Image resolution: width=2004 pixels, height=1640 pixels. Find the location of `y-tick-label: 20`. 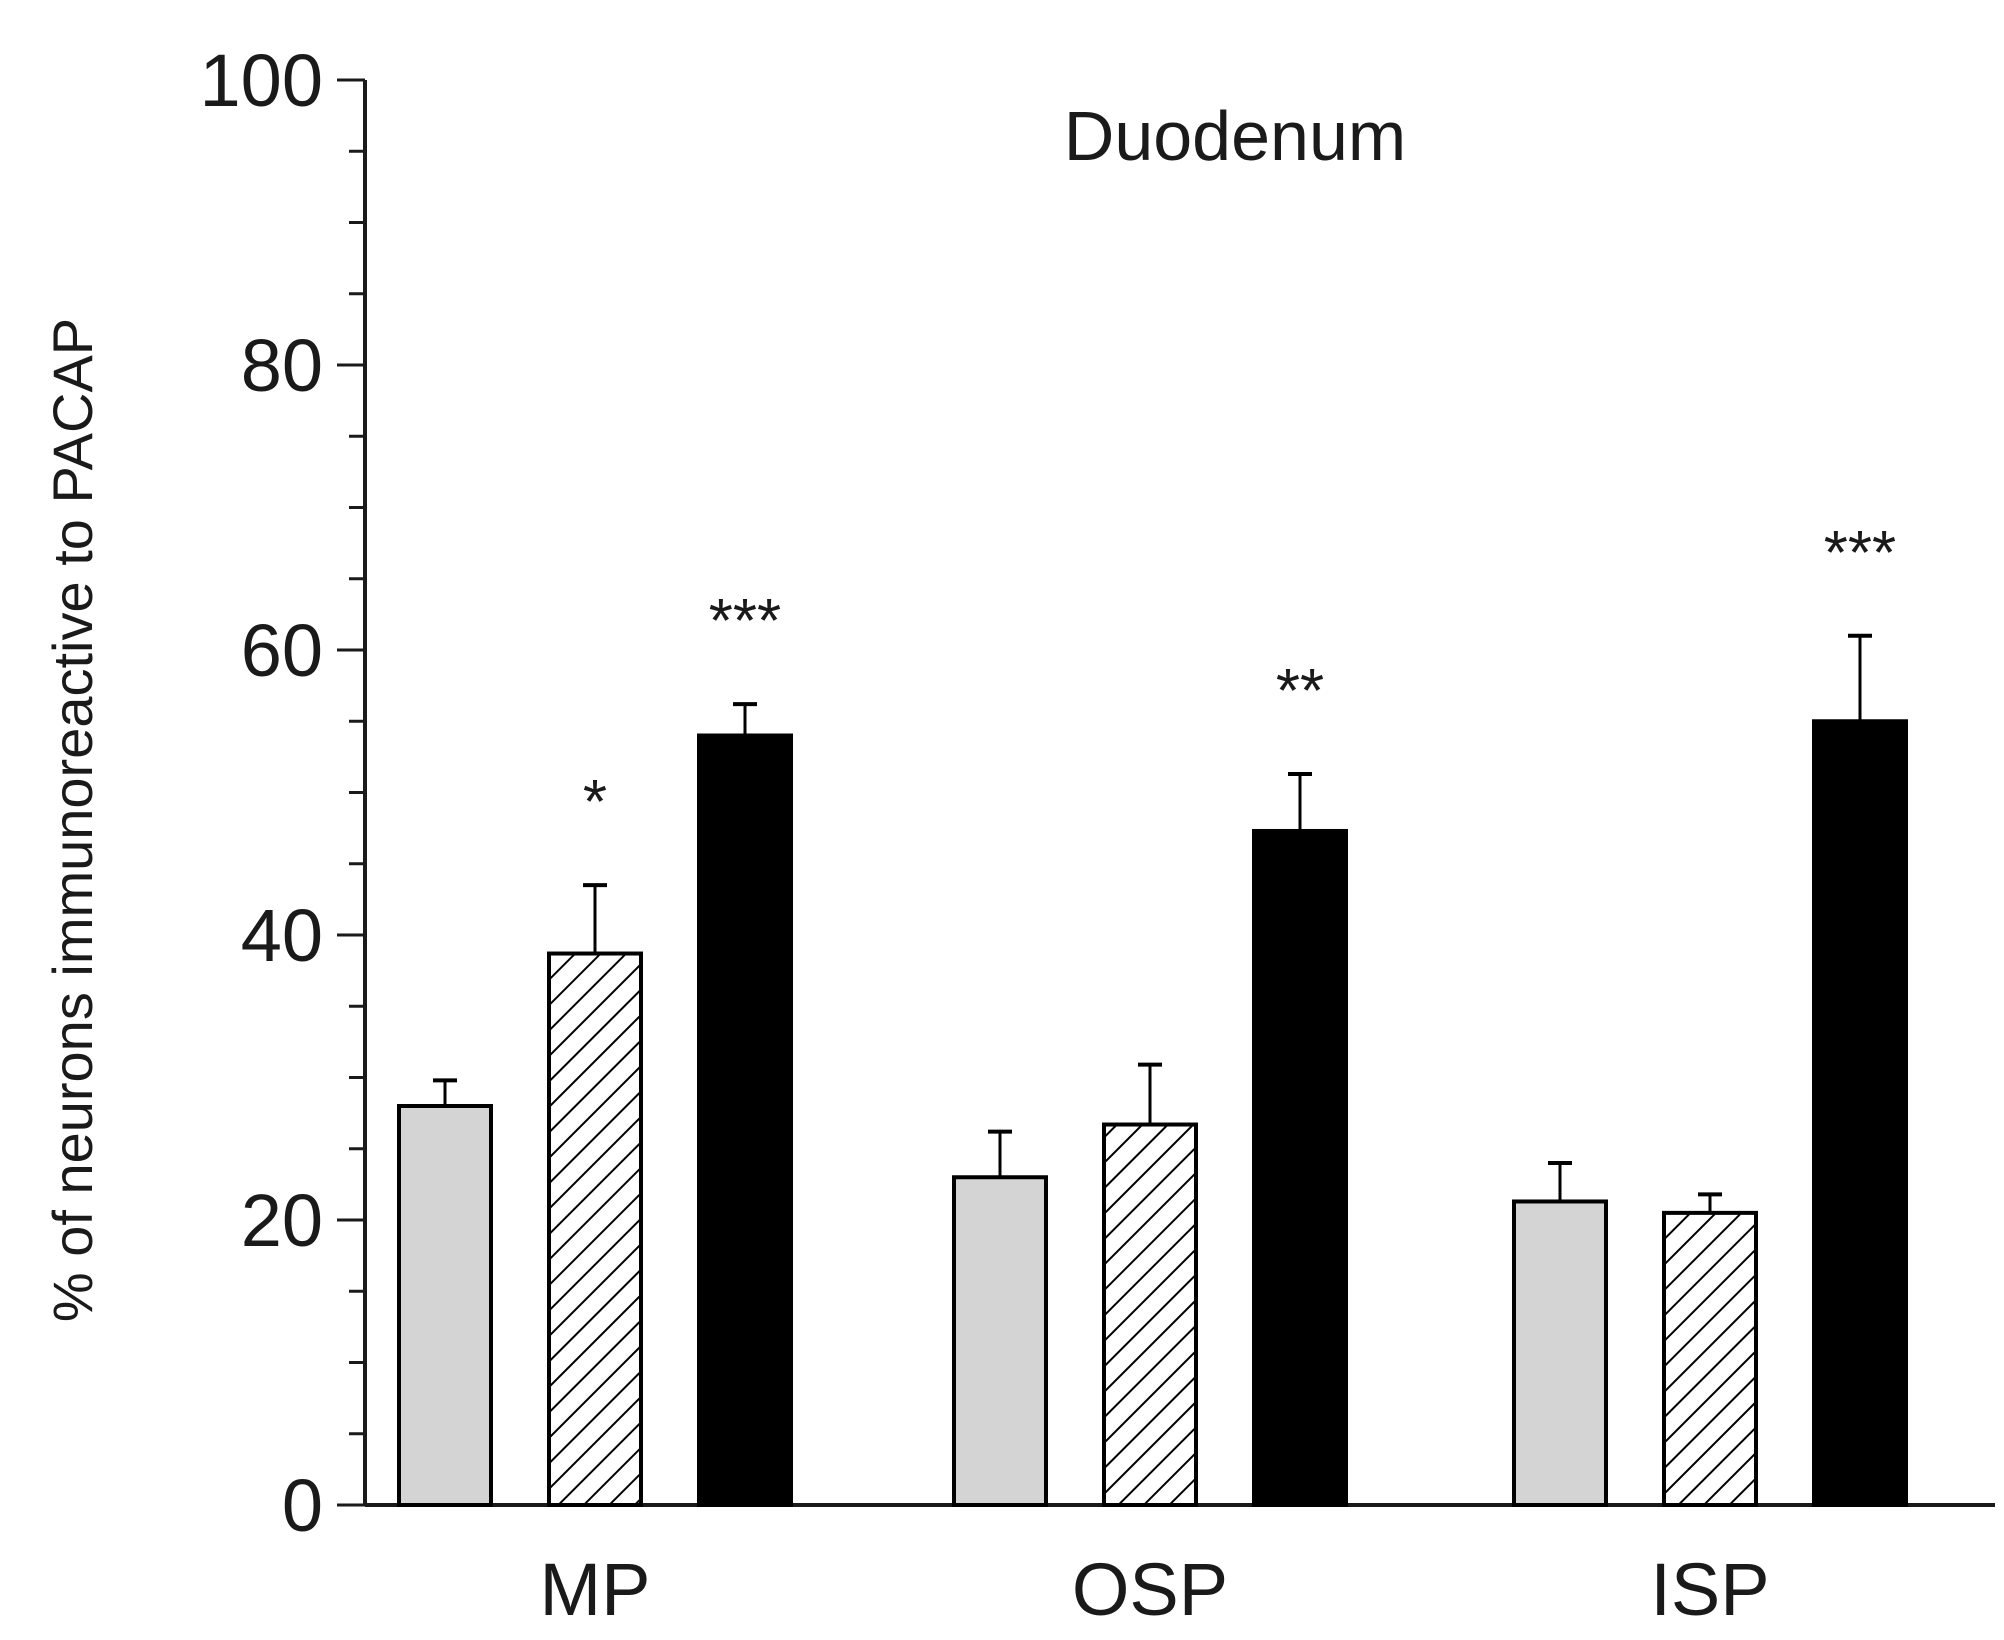

y-tick-label: 20 is located at coordinates (282, 1220).